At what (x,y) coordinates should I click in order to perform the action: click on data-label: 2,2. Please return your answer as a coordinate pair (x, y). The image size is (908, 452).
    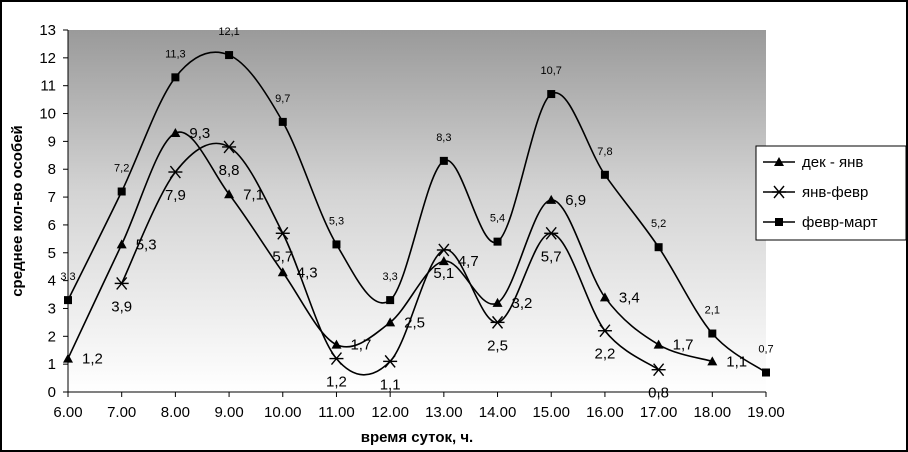
    Looking at the image, I should click on (604, 354).